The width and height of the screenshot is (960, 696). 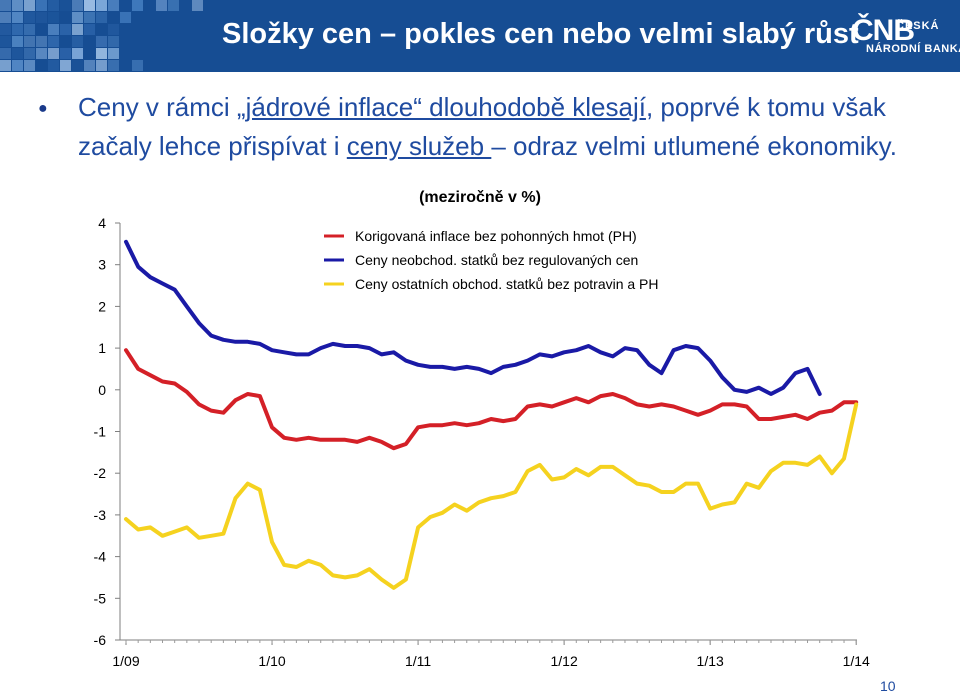 What do you see at coordinates (100, 598) in the screenshot?
I see `y-tick-label: -5` at bounding box center [100, 598].